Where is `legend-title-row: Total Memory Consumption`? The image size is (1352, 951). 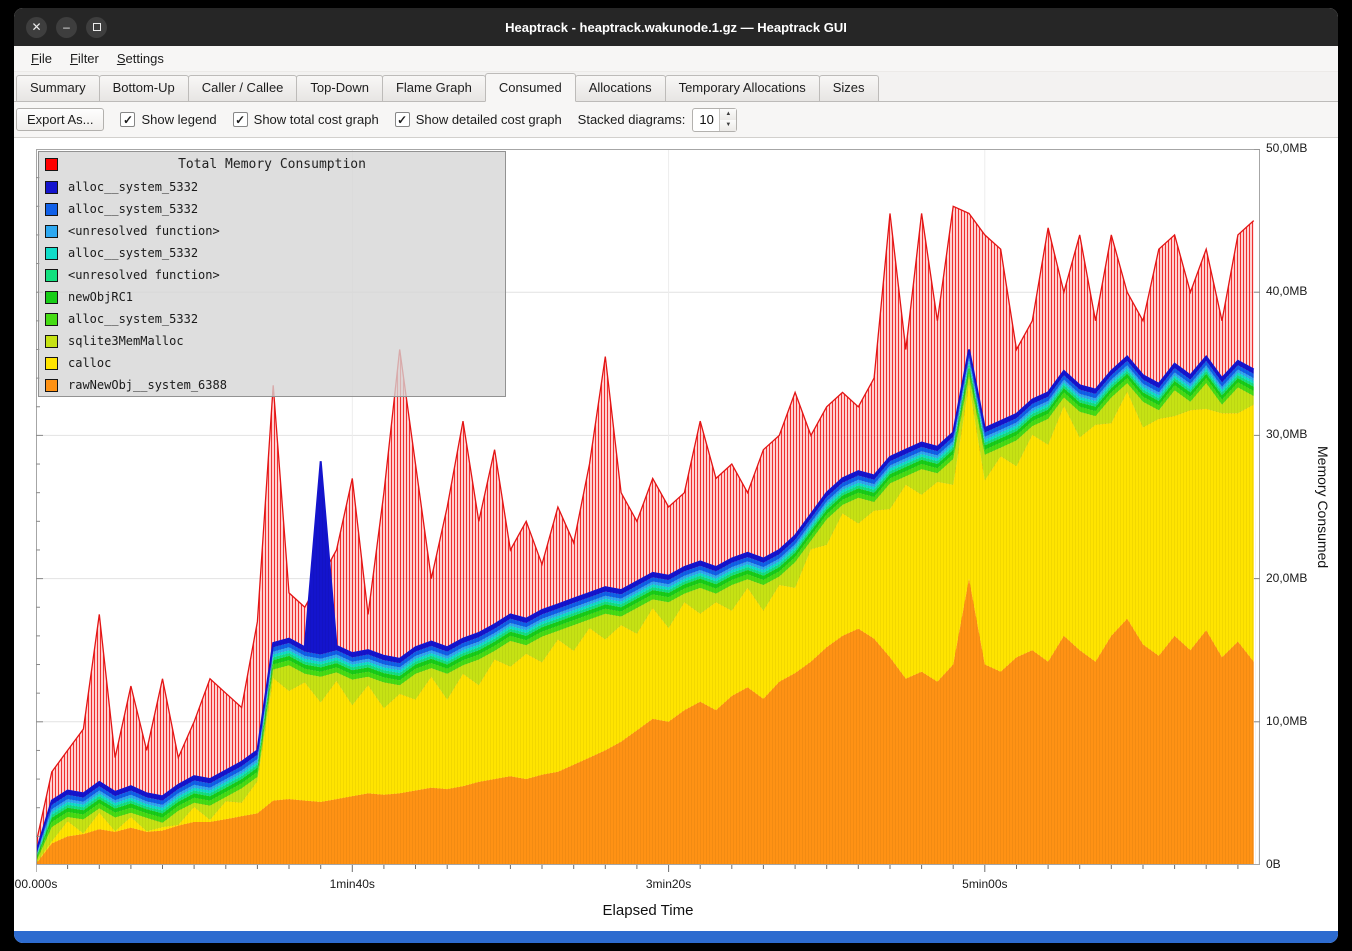 legend-title-row: Total Memory Consumption is located at coordinates (272, 164).